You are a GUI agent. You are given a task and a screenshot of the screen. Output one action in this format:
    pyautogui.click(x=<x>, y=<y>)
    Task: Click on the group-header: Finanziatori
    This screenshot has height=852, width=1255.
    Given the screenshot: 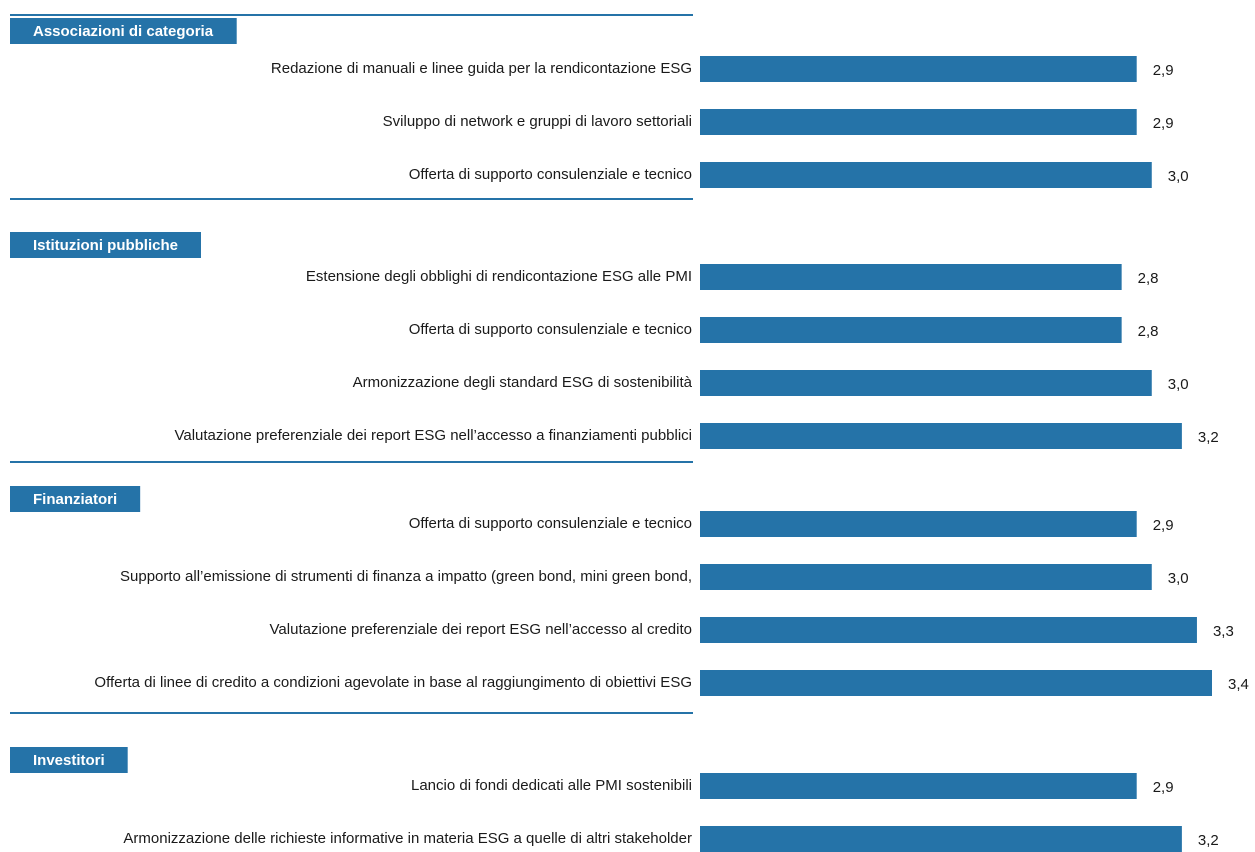 What is the action you would take?
    pyautogui.click(x=75, y=499)
    